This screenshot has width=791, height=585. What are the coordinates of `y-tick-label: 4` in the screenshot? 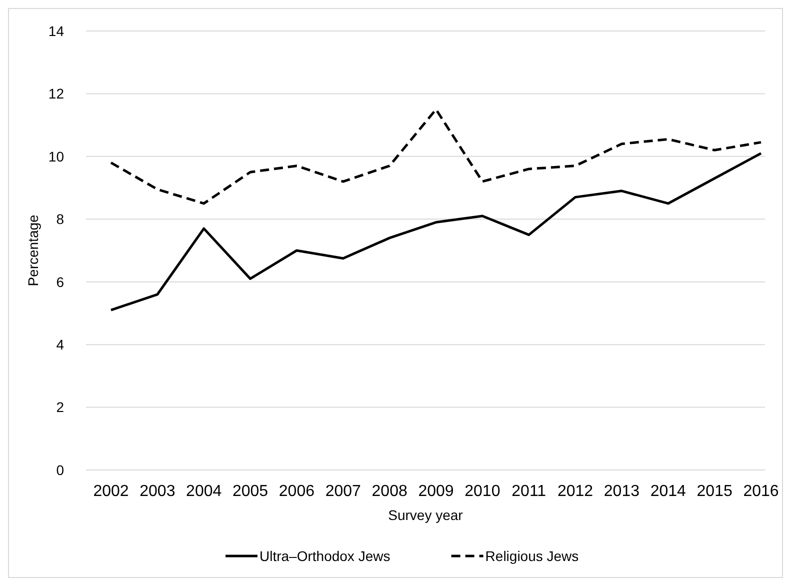 It's located at (60, 344).